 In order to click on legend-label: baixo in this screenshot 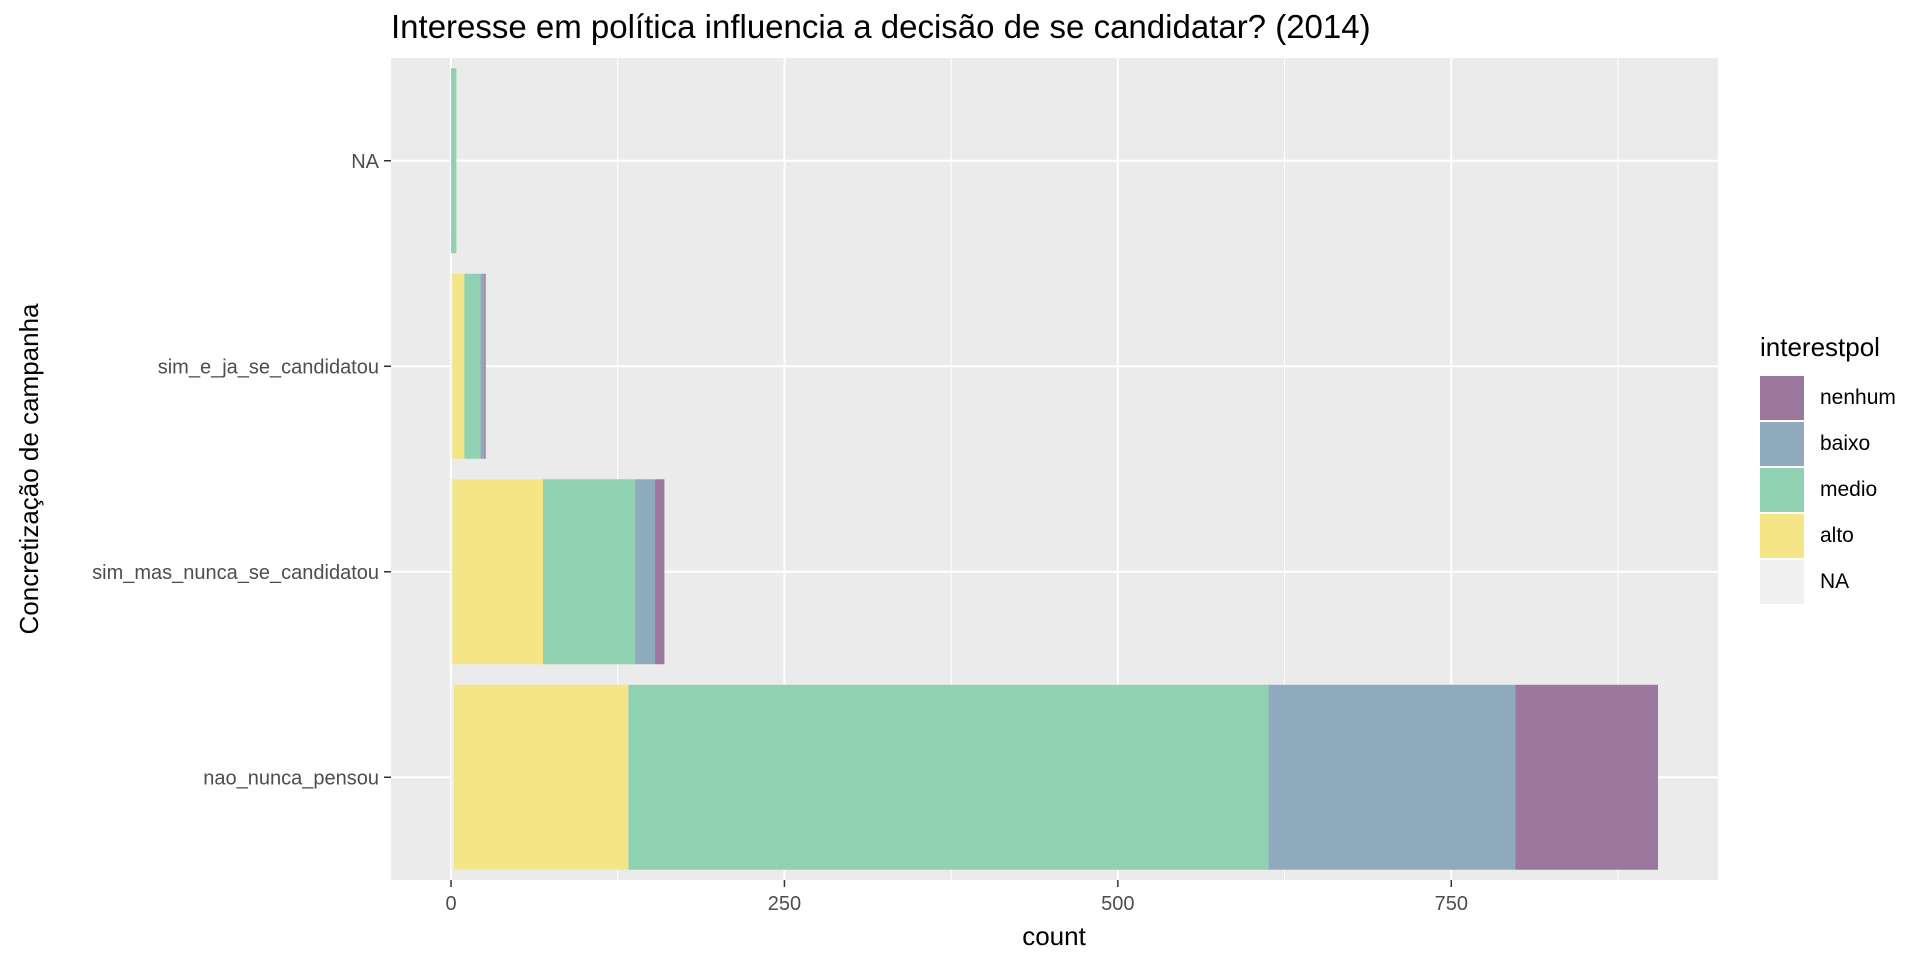, I will do `click(1845, 443)`.